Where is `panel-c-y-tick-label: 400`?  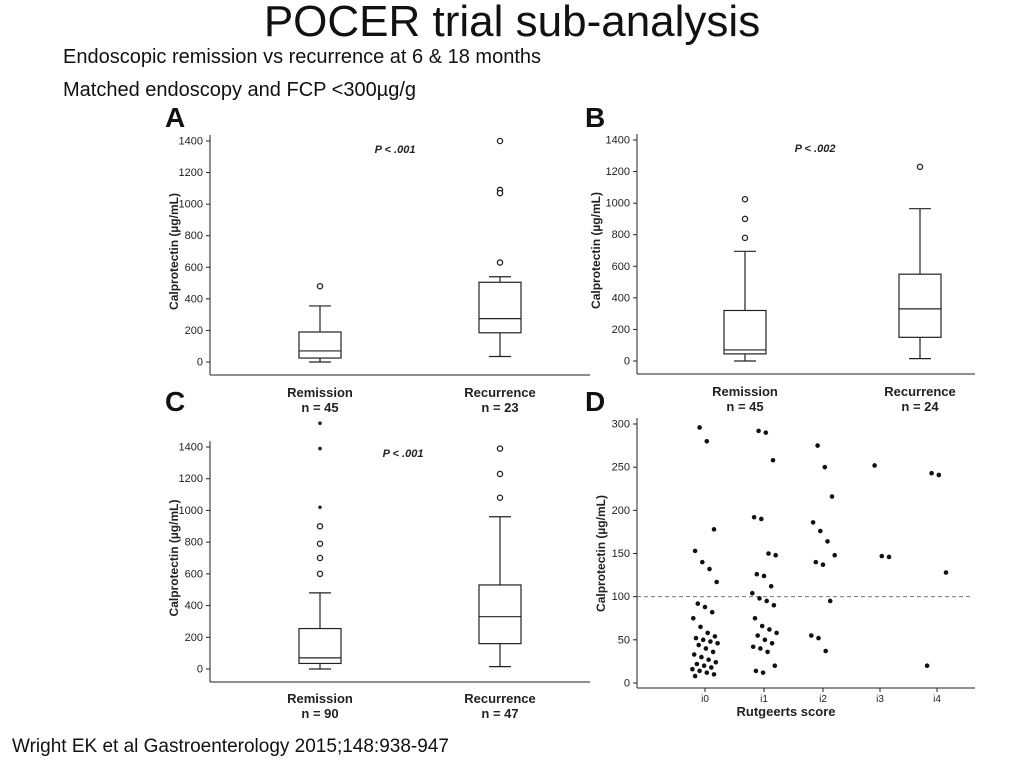 panel-c-y-tick-label: 400 is located at coordinates (194, 606).